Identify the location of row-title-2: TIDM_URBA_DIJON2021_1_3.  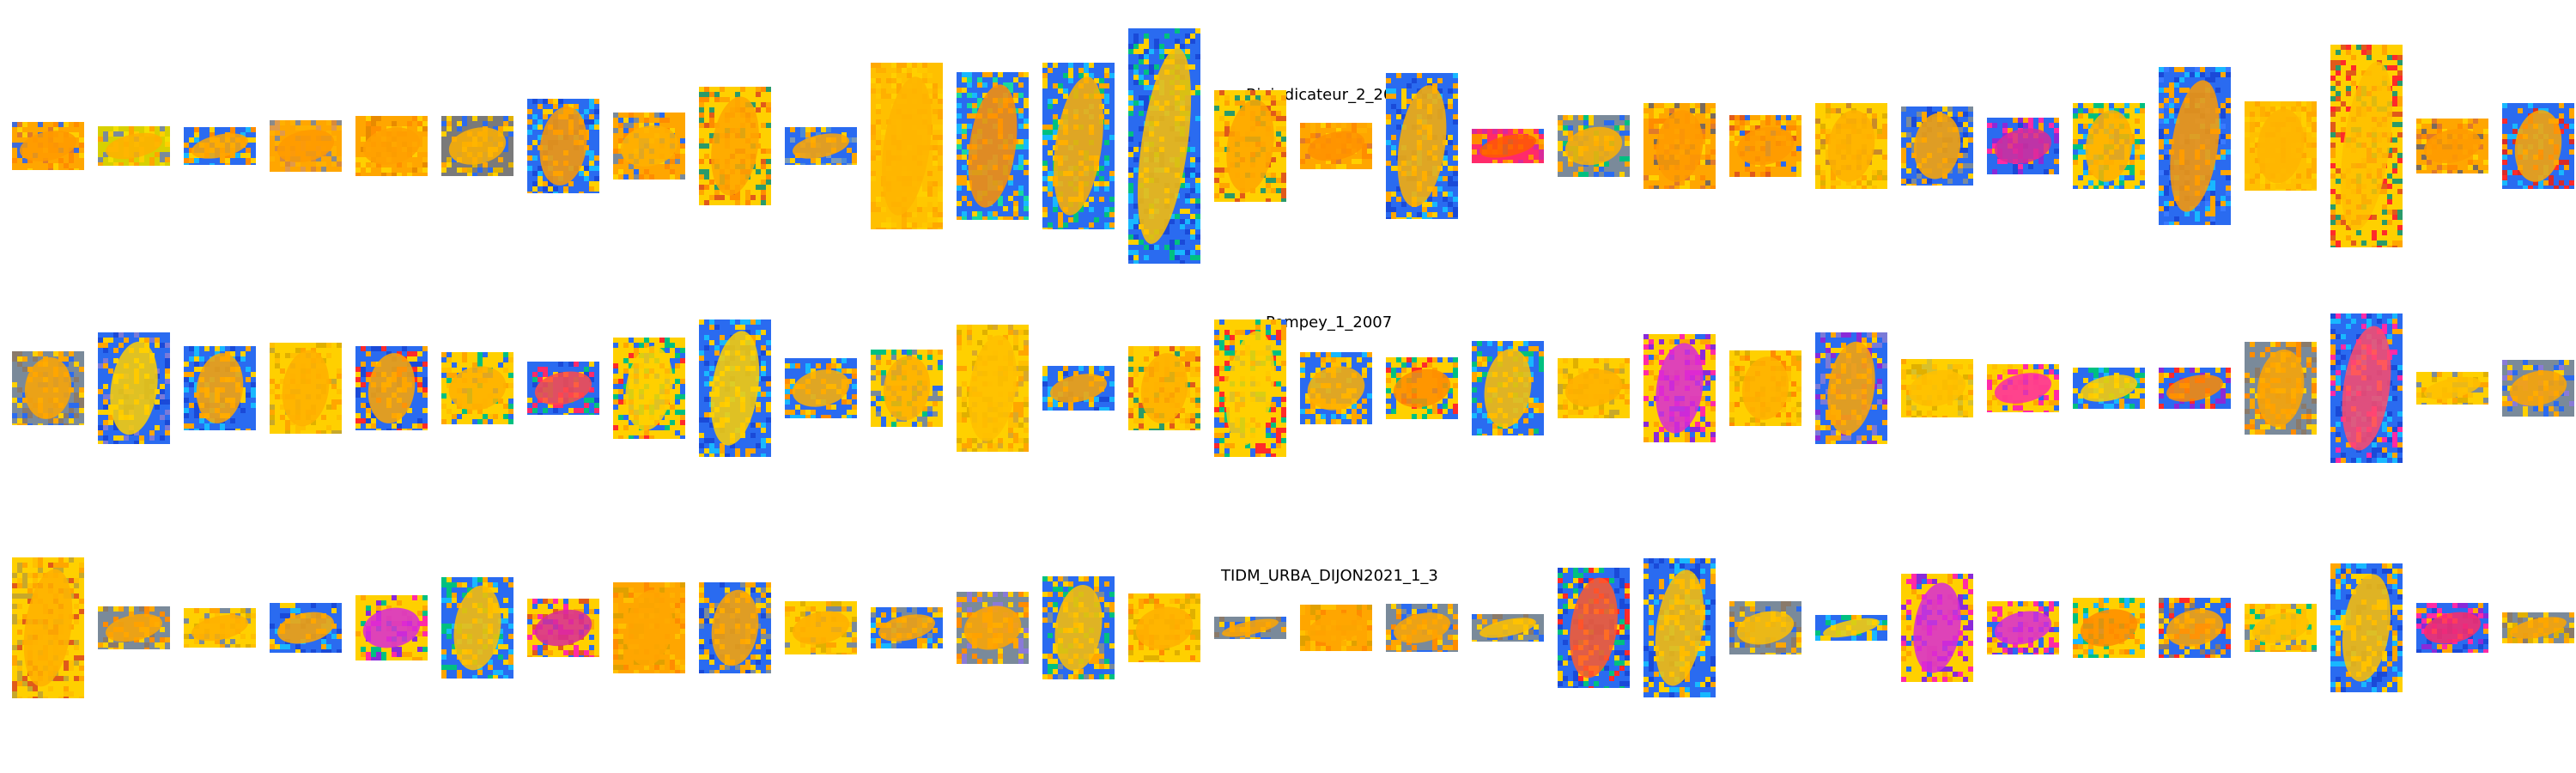
(1330, 576).